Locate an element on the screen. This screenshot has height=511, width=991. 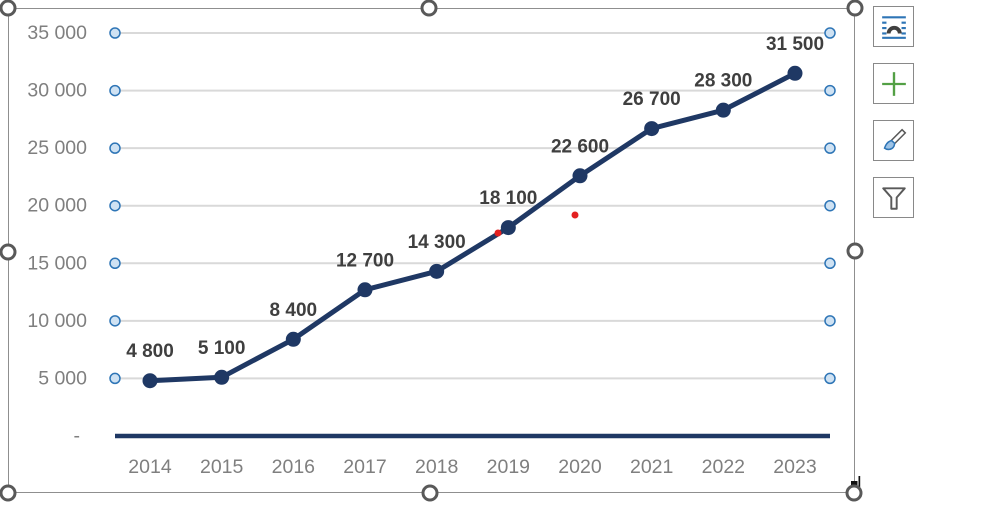
selection-handle-bottom-left is located at coordinates (8, 493).